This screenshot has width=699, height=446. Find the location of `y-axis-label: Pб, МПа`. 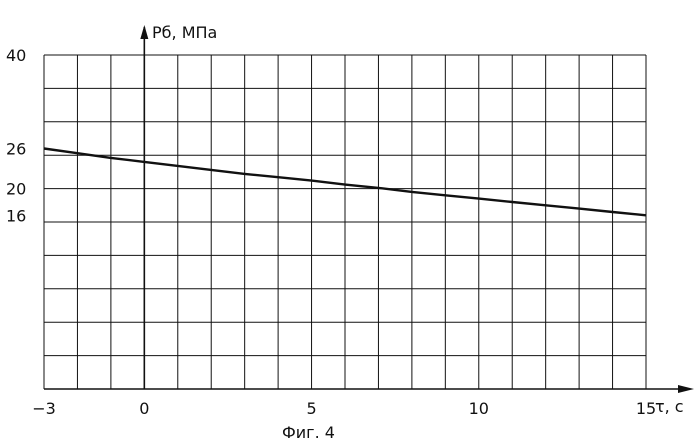

y-axis-label: Pб, МПа is located at coordinates (184, 32).